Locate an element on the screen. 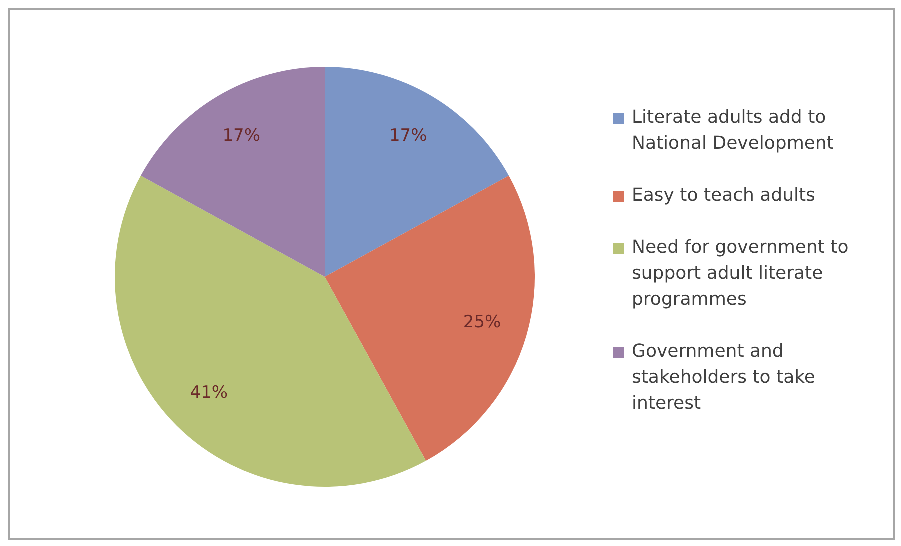 This screenshot has height=546, width=901. data-label: 25% is located at coordinates (482, 322).